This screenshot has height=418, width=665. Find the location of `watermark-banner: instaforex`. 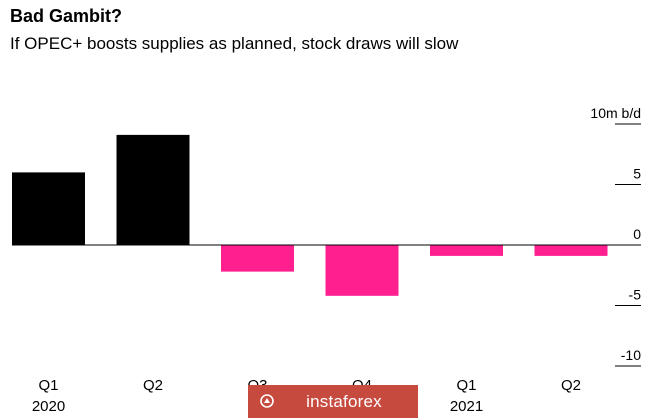

watermark-banner: instaforex is located at coordinates (333, 401).